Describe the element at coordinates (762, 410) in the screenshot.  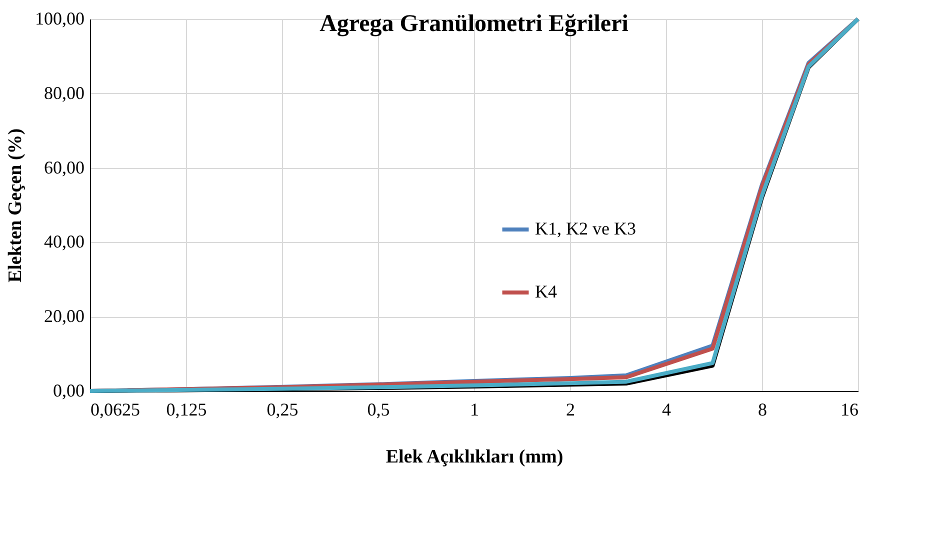
I see `x-tick-label: 8` at that location.